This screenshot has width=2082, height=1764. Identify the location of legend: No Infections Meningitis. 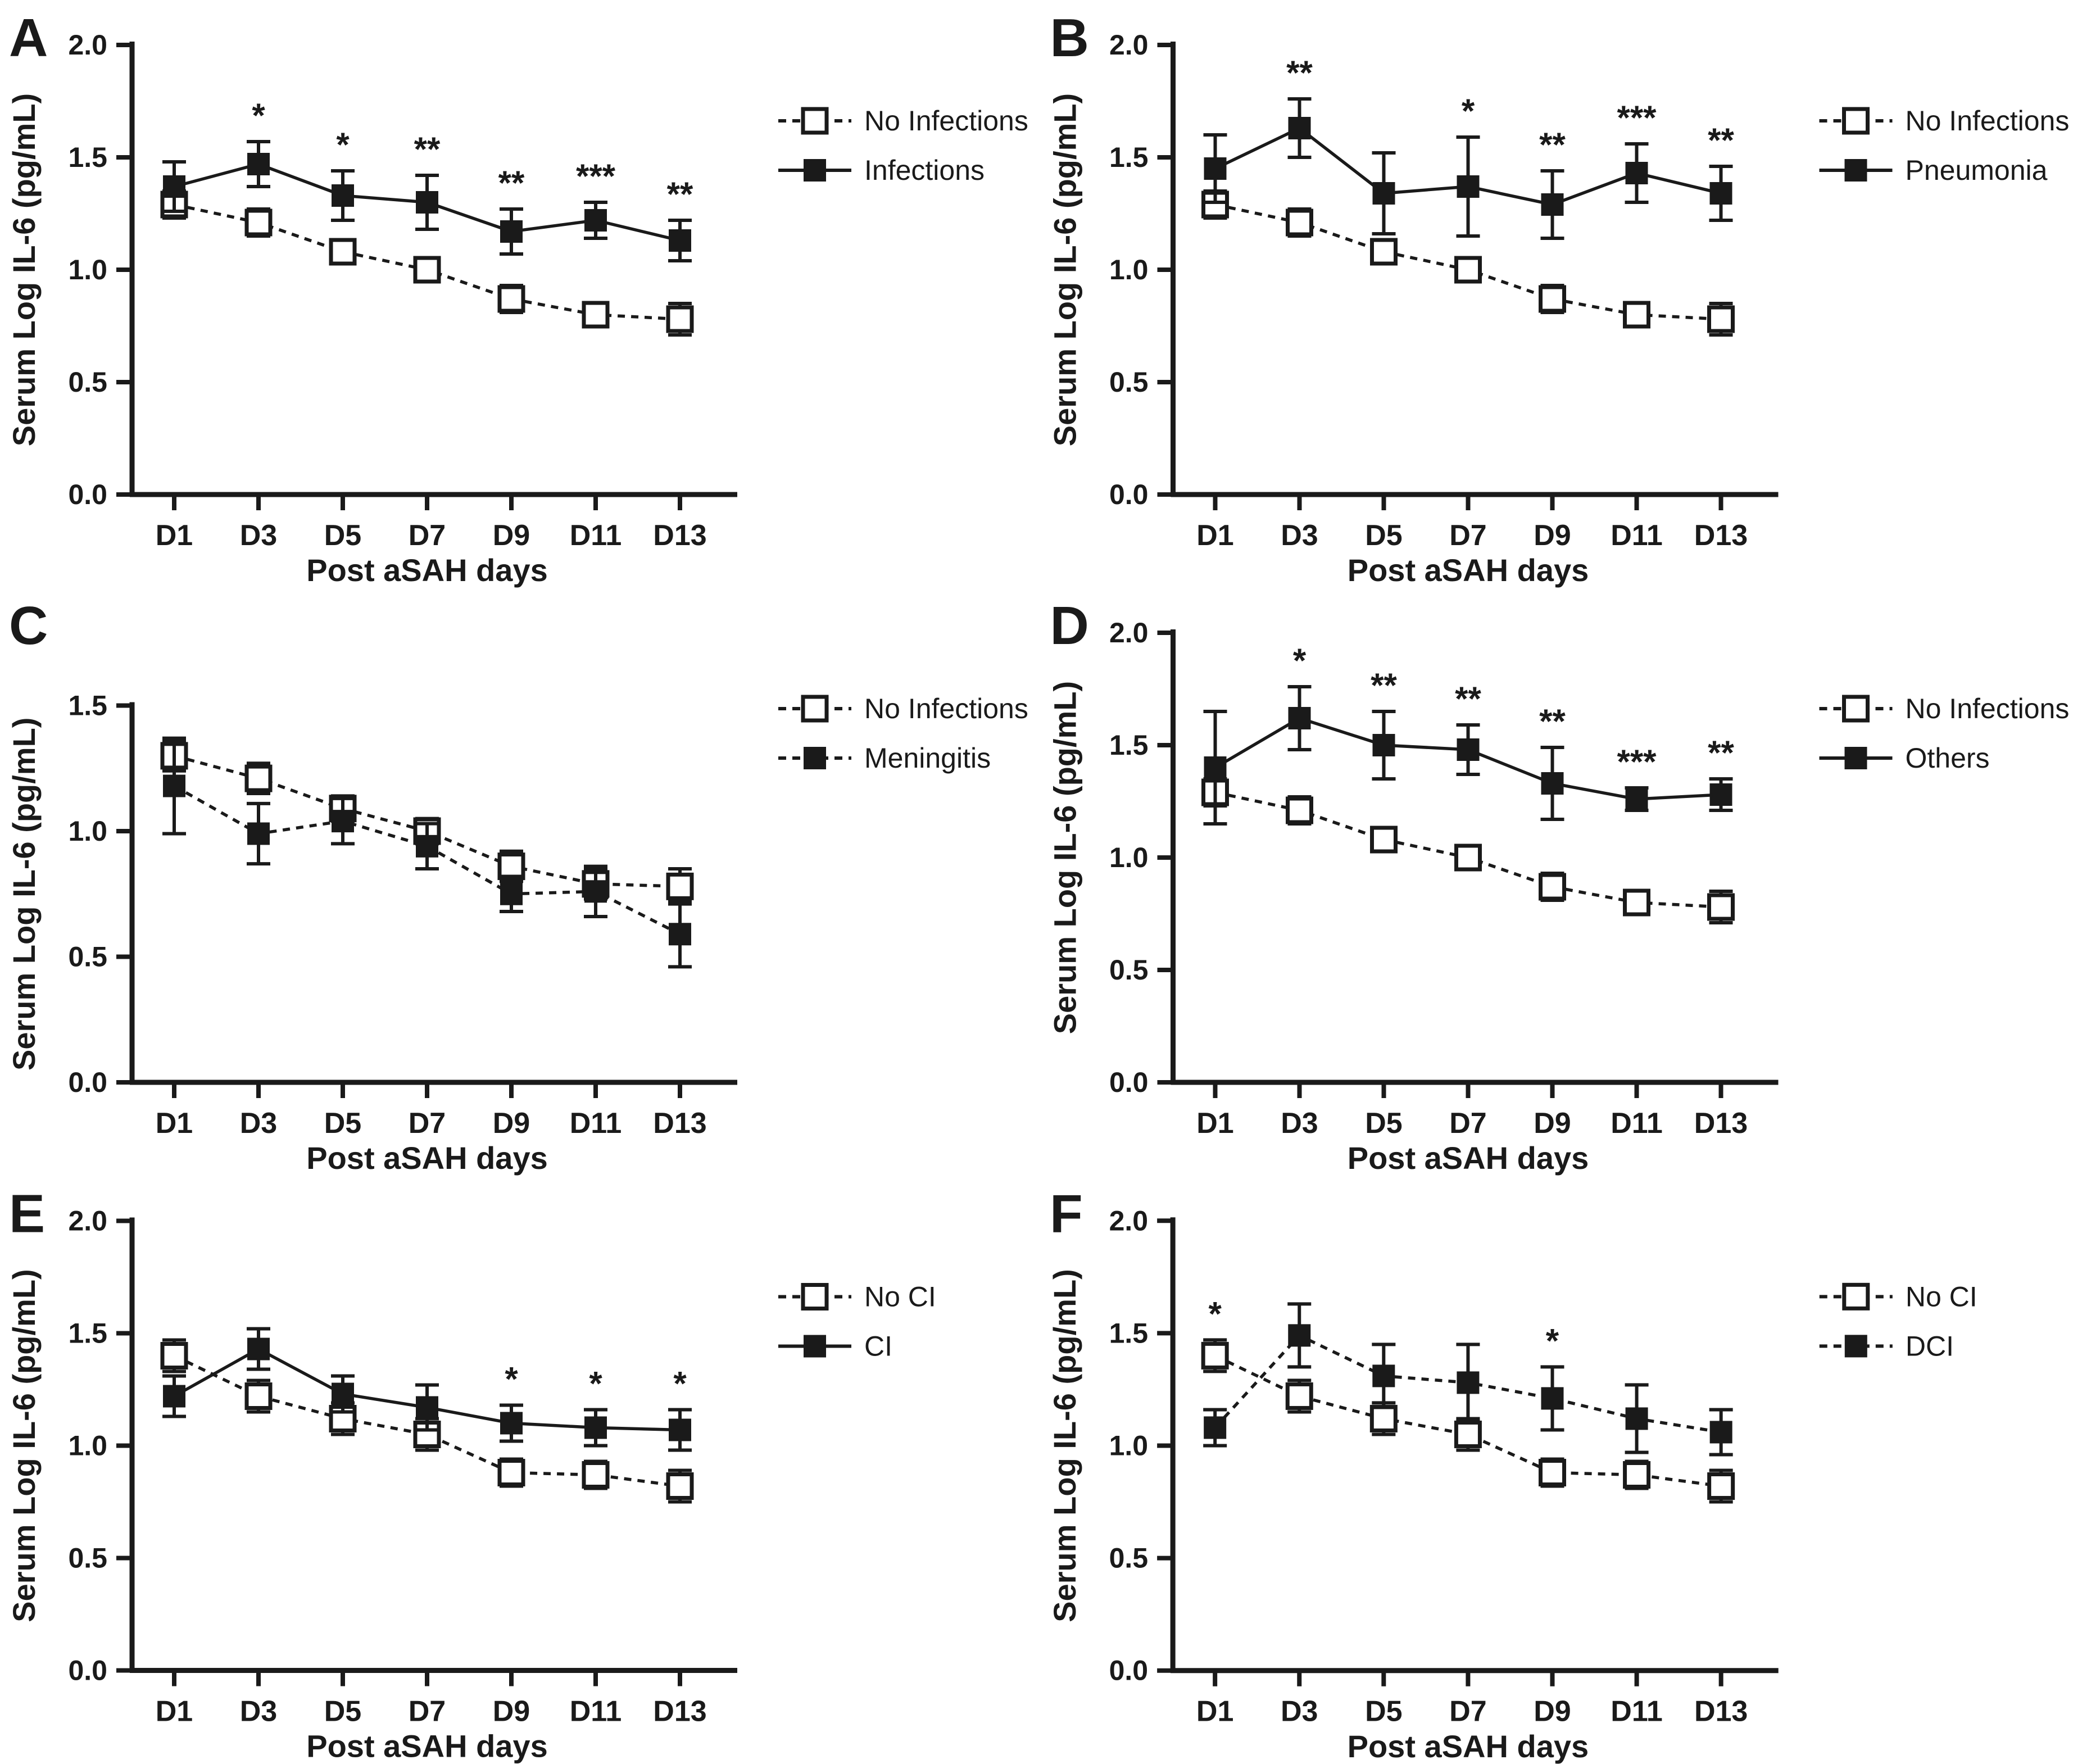
(903, 733).